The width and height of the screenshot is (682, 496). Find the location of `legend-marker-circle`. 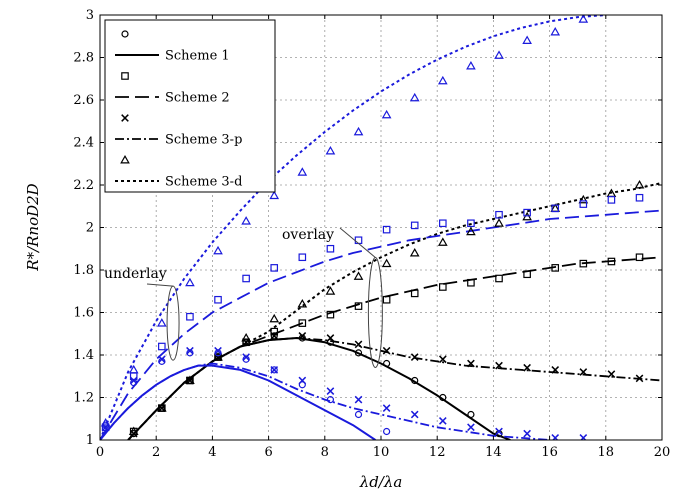

legend-marker-circle is located at coordinates (125, 34).